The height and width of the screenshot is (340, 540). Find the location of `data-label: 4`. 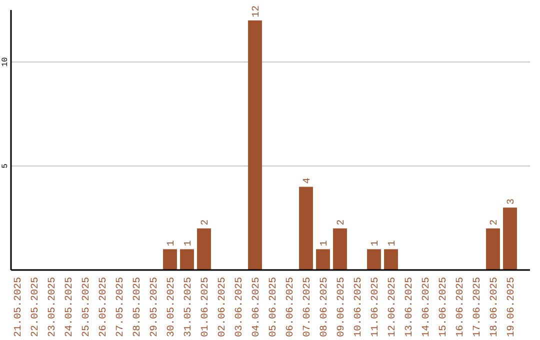

data-label: 4 is located at coordinates (308, 181).